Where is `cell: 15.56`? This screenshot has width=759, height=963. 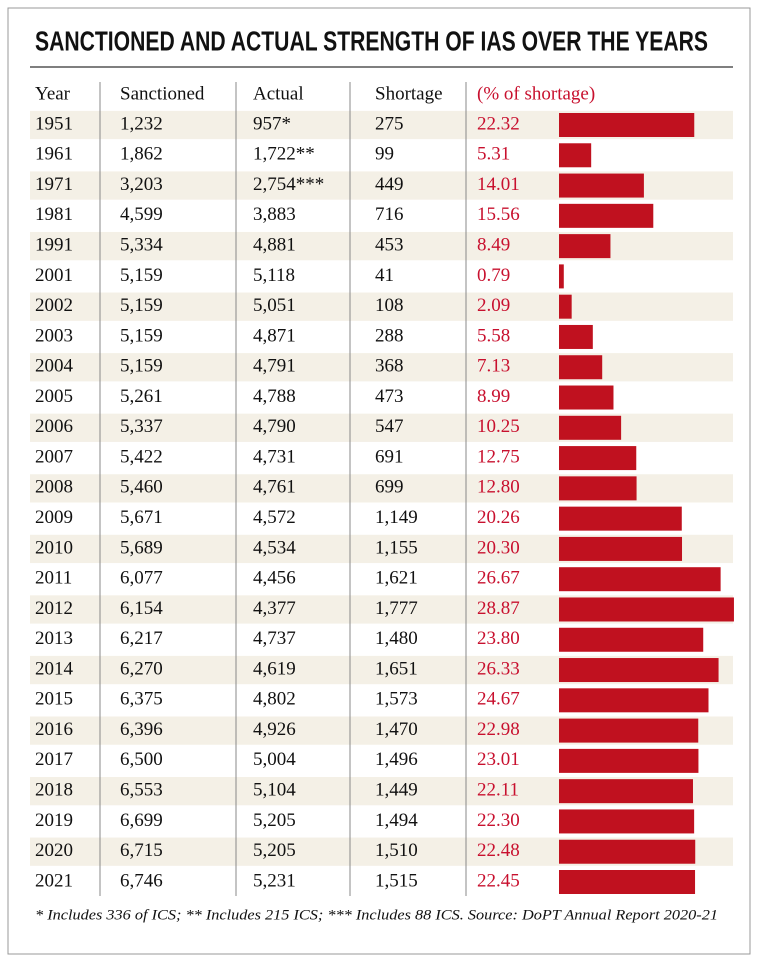 cell: 15.56 is located at coordinates (498, 214).